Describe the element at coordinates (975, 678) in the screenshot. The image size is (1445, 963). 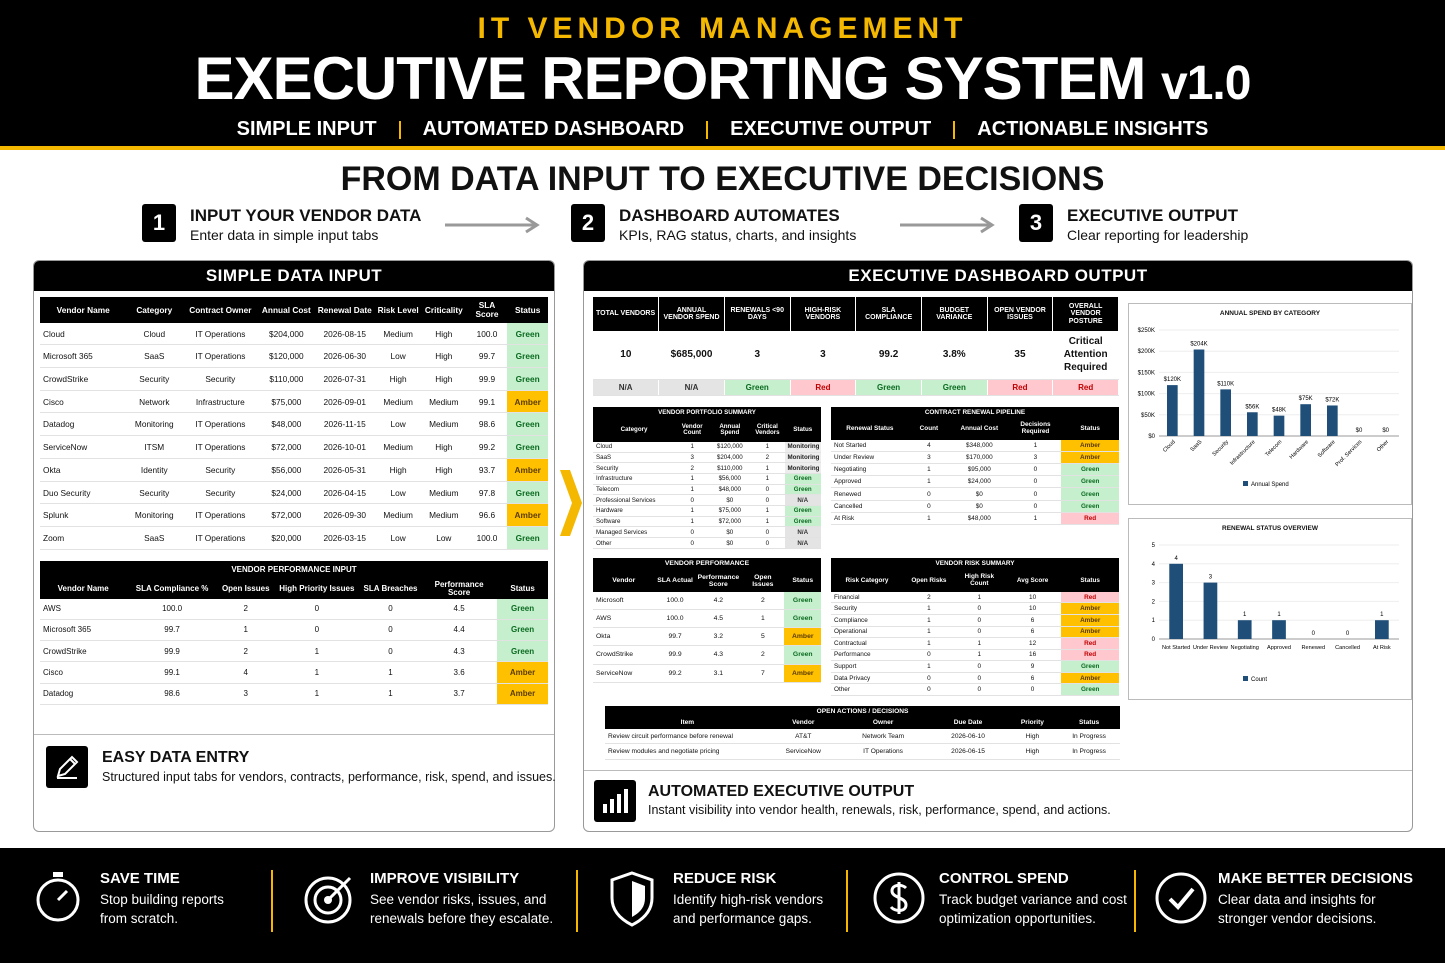
I see `table-row: Data Privacy 0 0 6 Amber` at that location.